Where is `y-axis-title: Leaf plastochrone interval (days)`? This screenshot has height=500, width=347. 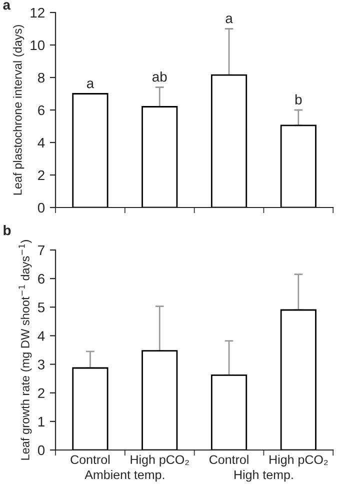
y-axis-title: Leaf plastochrone interval (days) is located at coordinates (18, 110).